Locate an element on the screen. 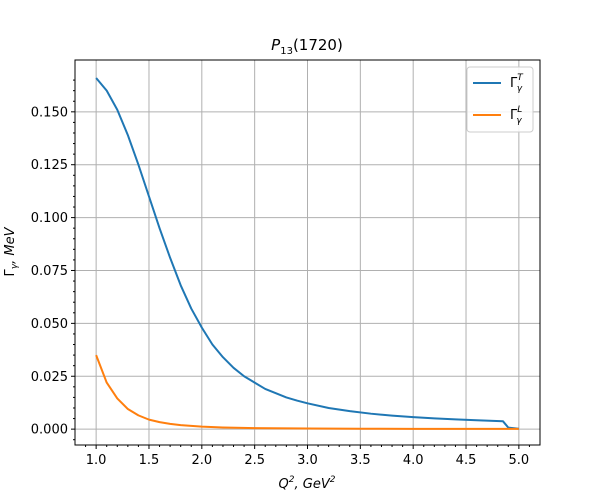 The image size is (600, 500). x-tick-label: 2.5 is located at coordinates (254, 460).